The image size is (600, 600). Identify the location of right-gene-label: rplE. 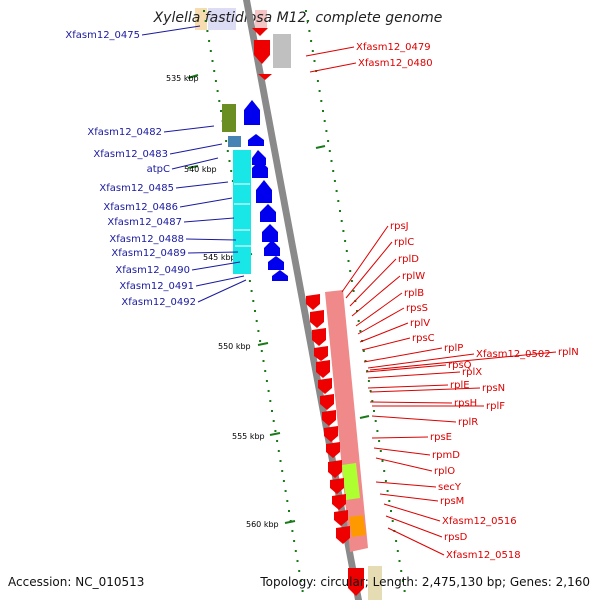
(460, 385).